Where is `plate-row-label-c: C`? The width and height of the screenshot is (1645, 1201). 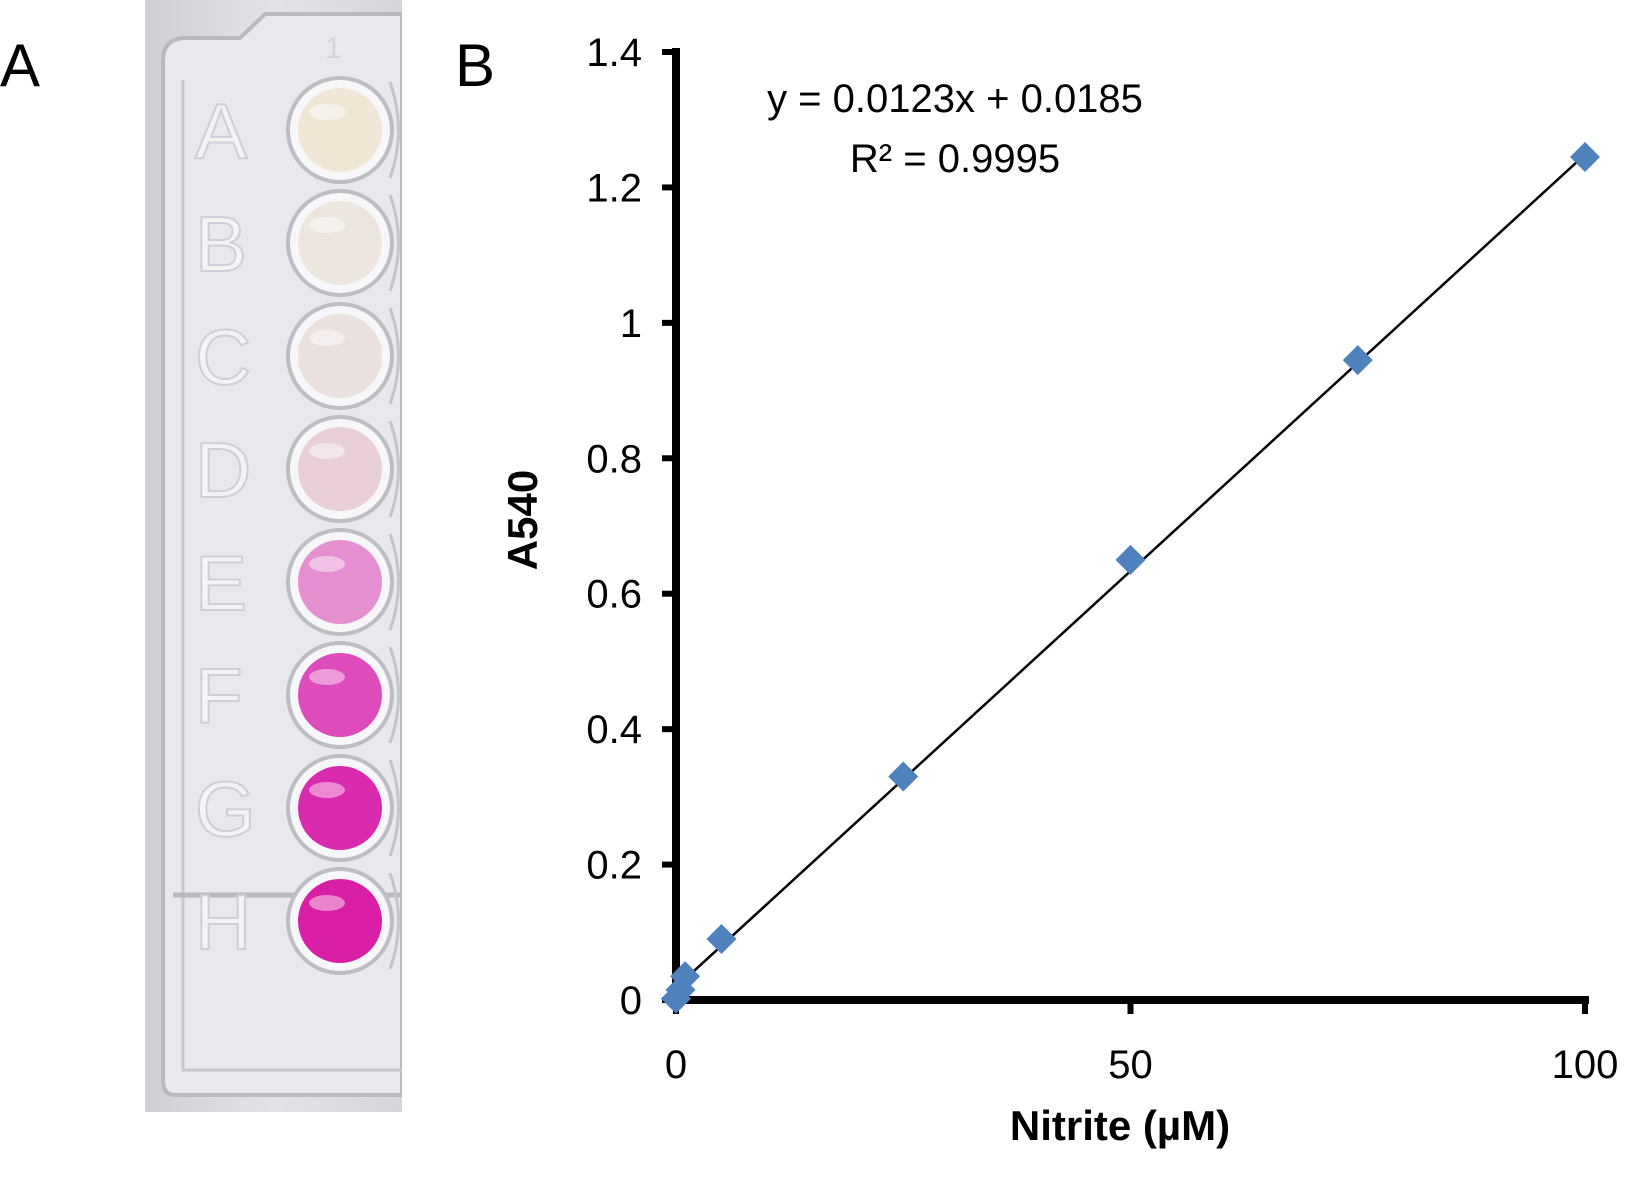 plate-row-label-c: C is located at coordinates (223, 357).